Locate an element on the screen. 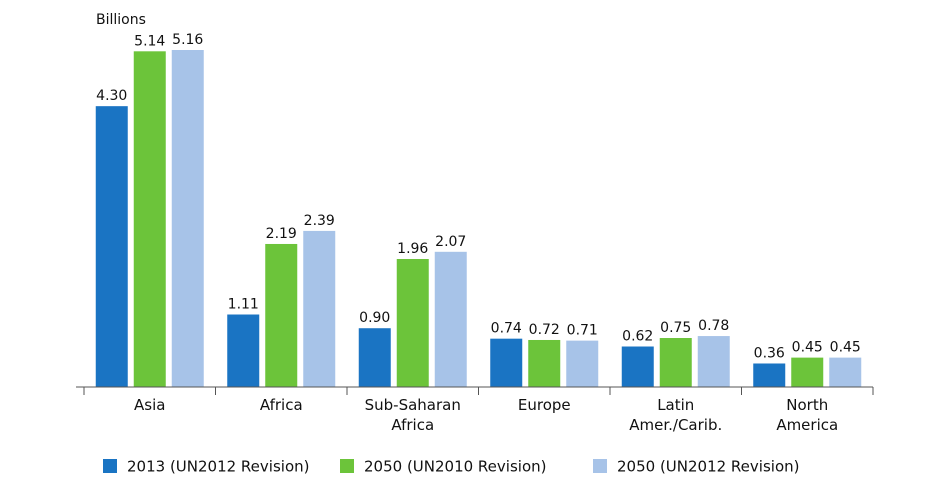 This screenshot has width=926, height=477. data-label: 0.36 is located at coordinates (769, 353).